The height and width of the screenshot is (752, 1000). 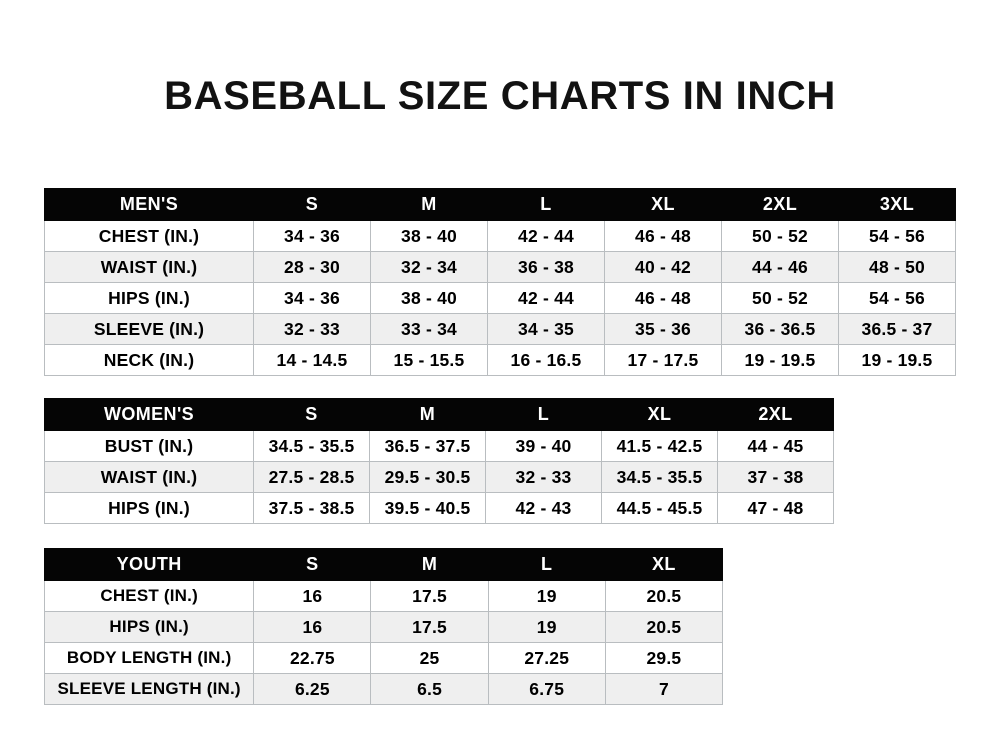 What do you see at coordinates (149, 414) in the screenshot?
I see `womens-header-category: WOMEN'S` at bounding box center [149, 414].